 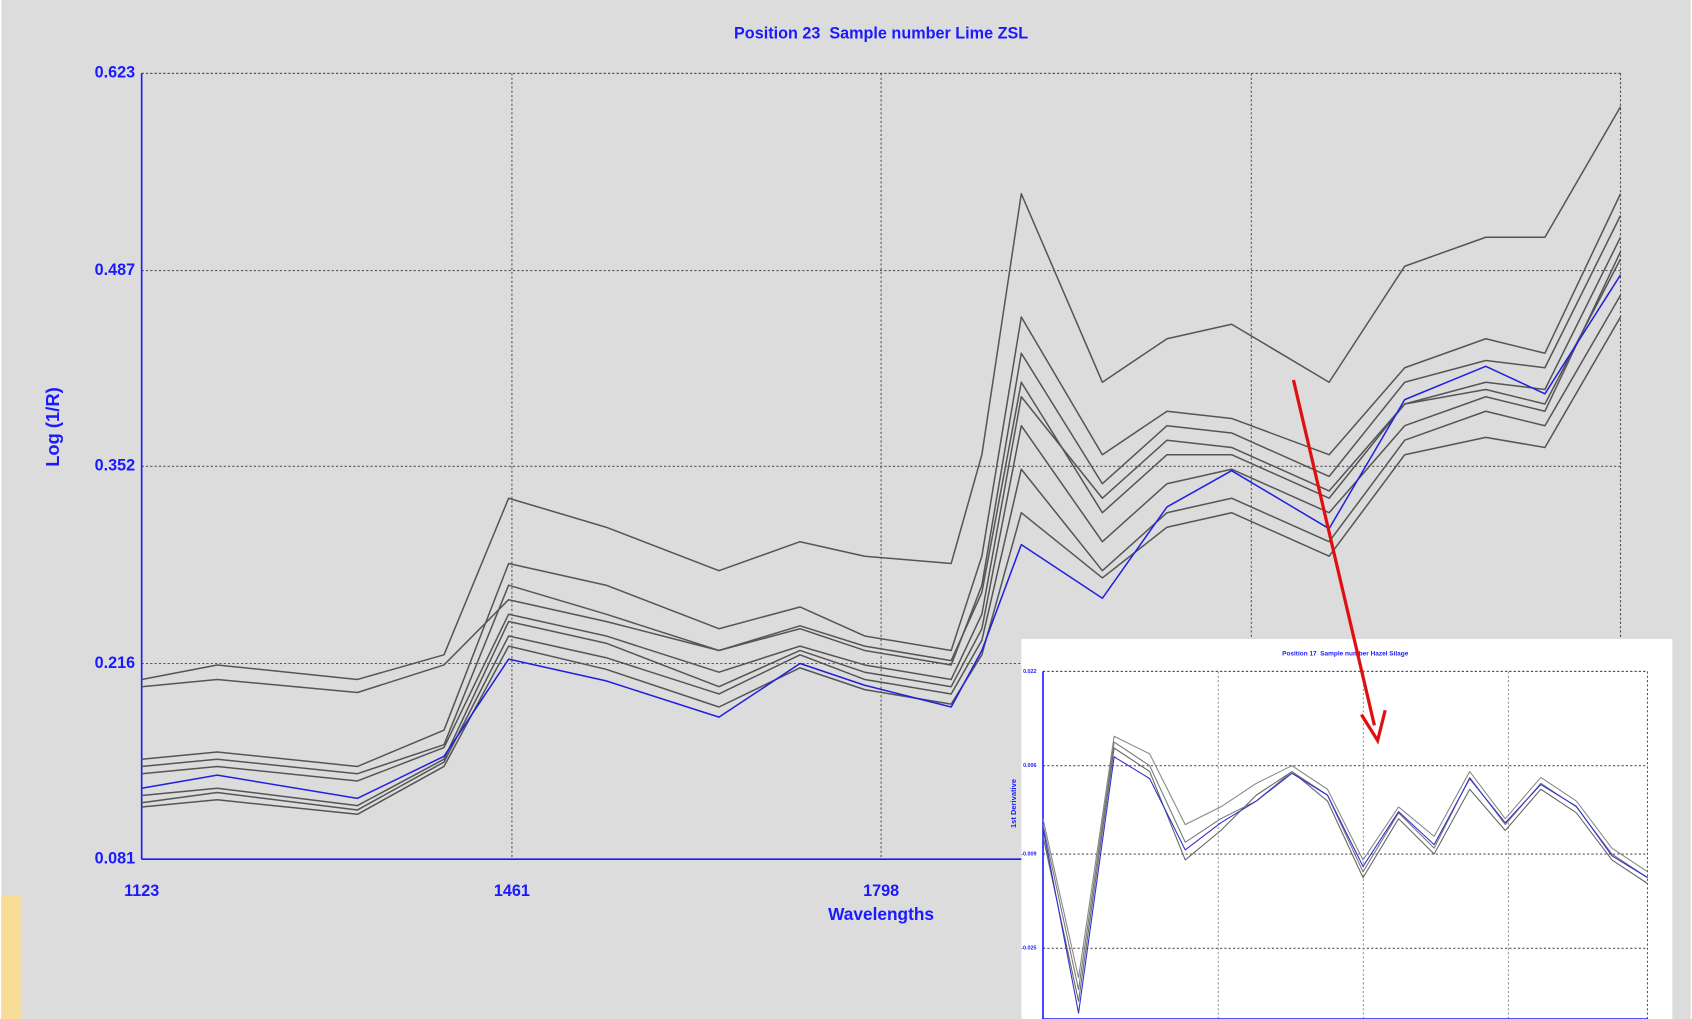 I want to click on y-tick-label: -0.025, so click(x=1028, y=949).